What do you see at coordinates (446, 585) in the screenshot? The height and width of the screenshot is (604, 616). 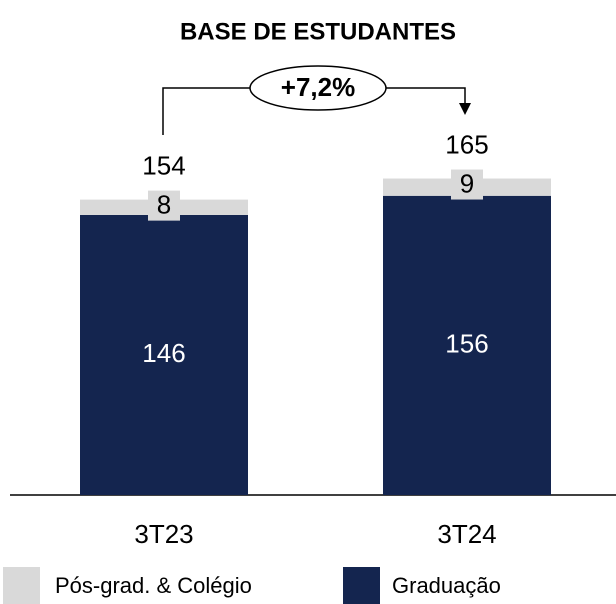 I see `legend-label: Graduação` at bounding box center [446, 585].